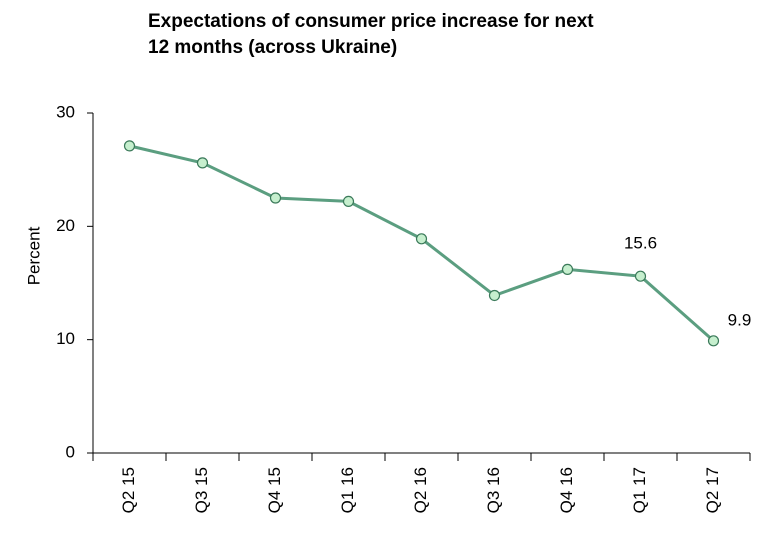  I want to click on x-tick-label: Q3 15, so click(201, 490).